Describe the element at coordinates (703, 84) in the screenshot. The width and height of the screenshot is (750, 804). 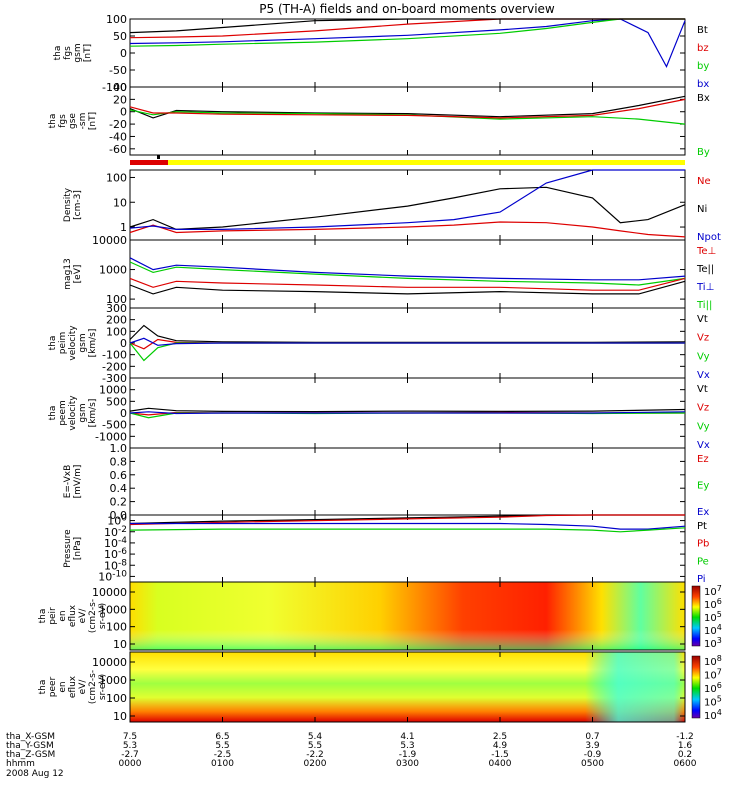
I see `legend-entry: bx` at that location.